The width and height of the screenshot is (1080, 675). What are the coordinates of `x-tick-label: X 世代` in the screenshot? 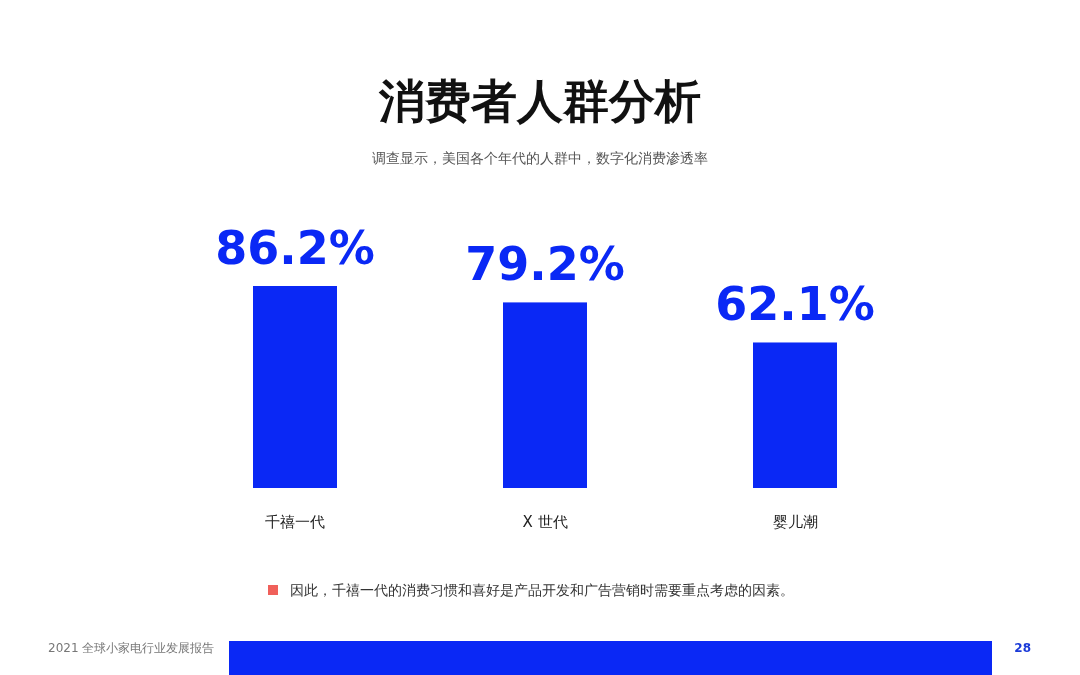 It's located at (545, 522).